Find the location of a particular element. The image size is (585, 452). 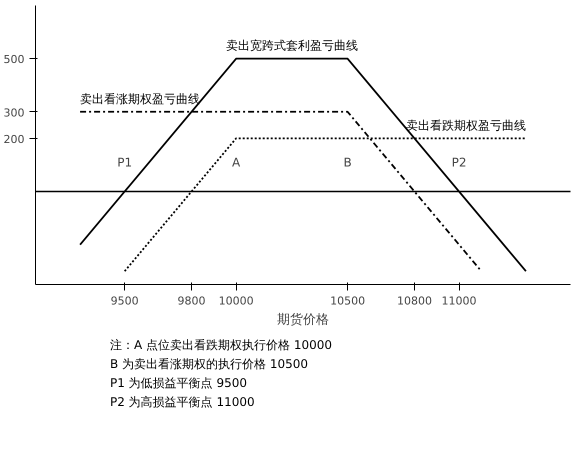

text: 注：A 点位卖出看跌期权执行价格 10000 is located at coordinates (221, 345).